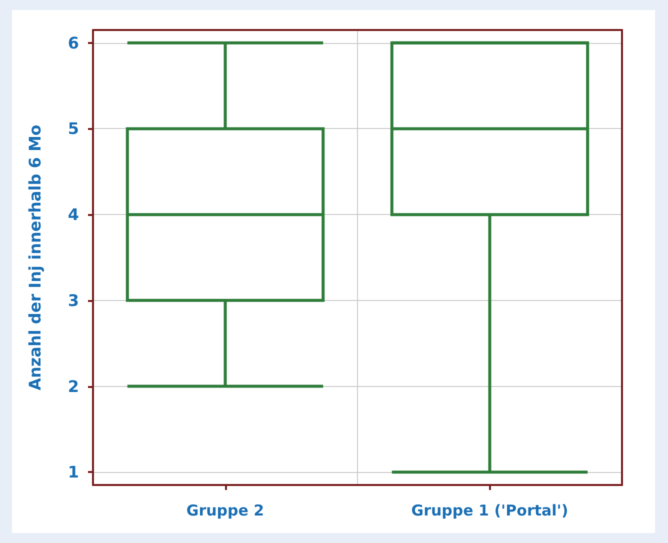  Describe the element at coordinates (225, 511) in the screenshot. I see `x-tick-label: Gruppe 2` at that location.